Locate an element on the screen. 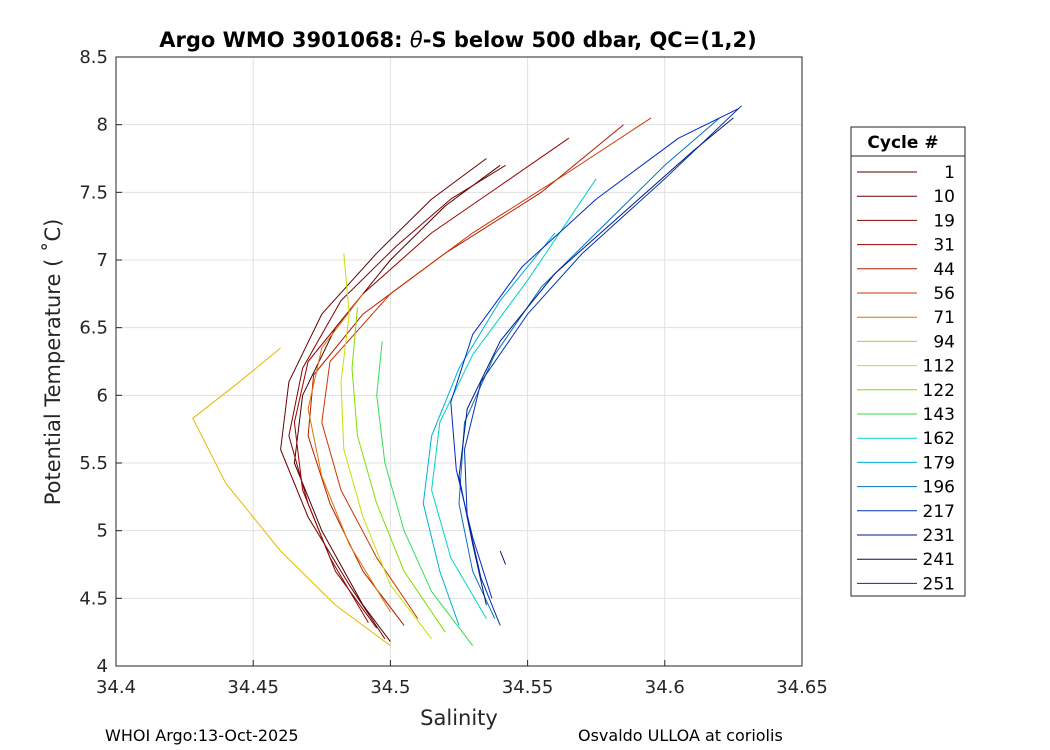 Image resolution: width=1050 pixels, height=750 pixels. legend-label-cycle-162: 162 is located at coordinates (939, 439).